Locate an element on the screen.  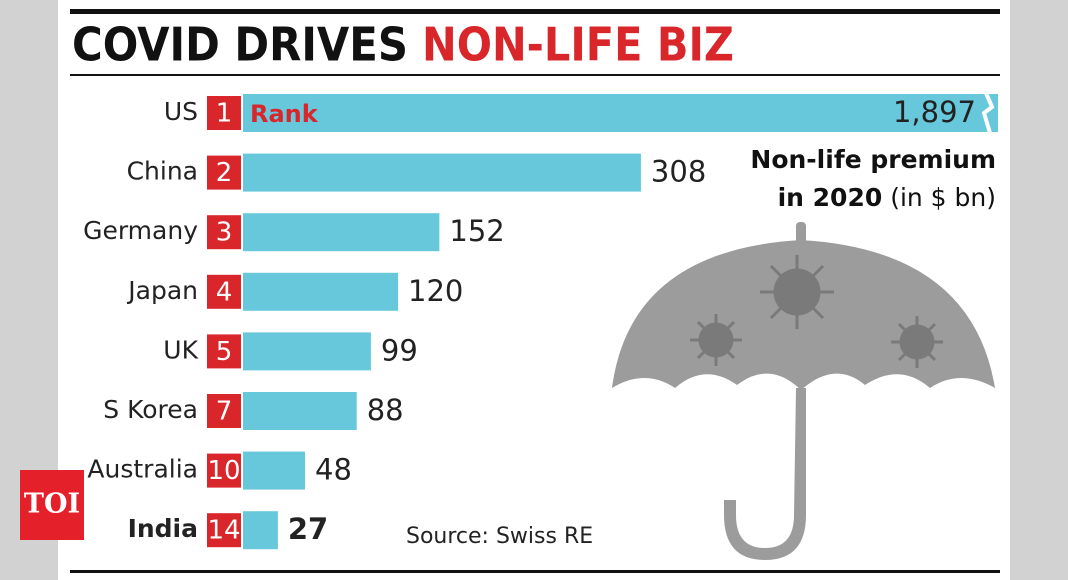
rank: 1 is located at coordinates (224, 114).